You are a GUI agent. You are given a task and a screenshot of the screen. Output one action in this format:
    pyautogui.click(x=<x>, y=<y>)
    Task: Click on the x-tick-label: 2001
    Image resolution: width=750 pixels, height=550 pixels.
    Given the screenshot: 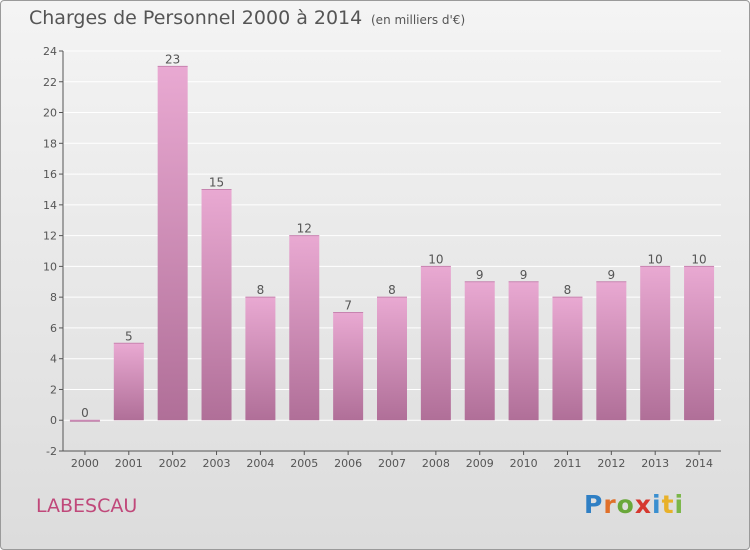 What is the action you would take?
    pyautogui.click(x=129, y=463)
    